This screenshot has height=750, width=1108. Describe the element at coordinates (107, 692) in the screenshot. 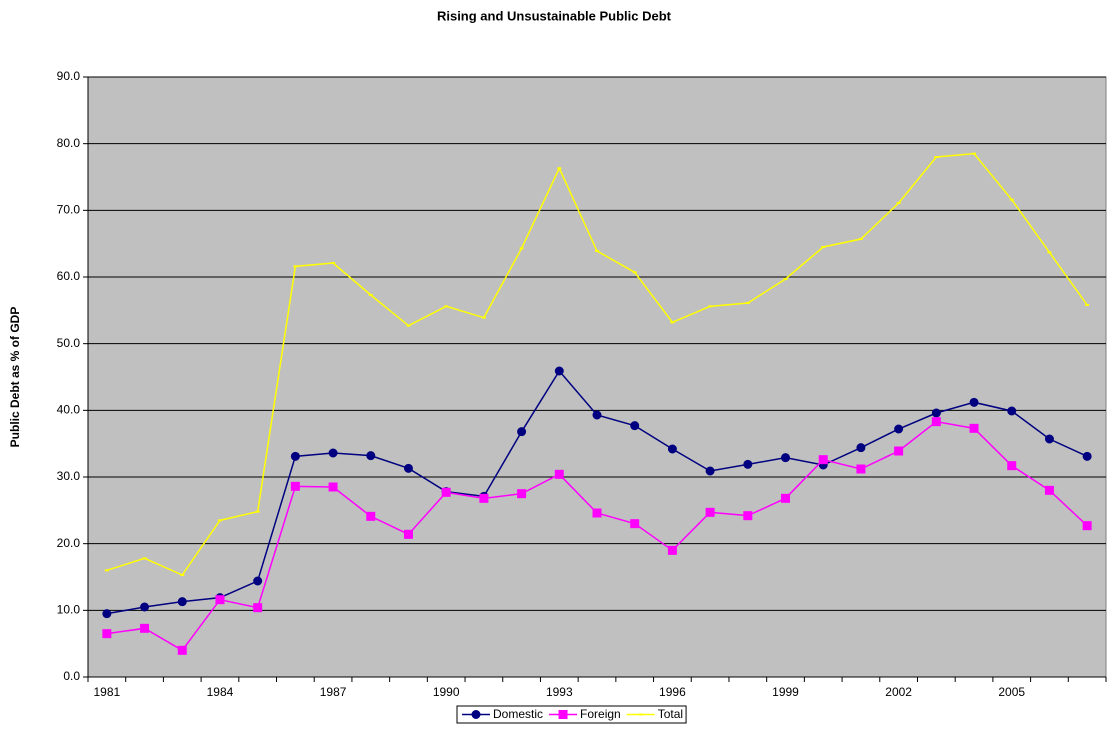

I see `x-tick-label: 1981` at that location.